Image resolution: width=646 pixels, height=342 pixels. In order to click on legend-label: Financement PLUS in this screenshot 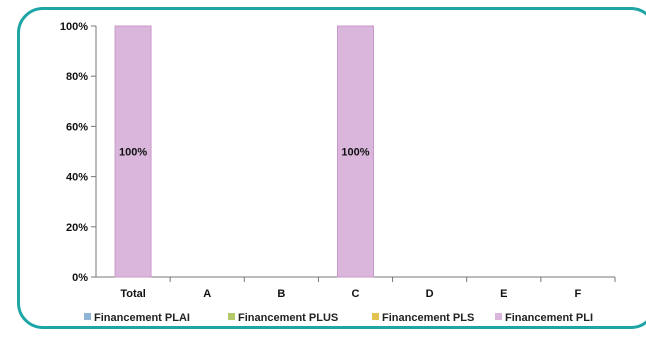, I will do `click(288, 318)`.